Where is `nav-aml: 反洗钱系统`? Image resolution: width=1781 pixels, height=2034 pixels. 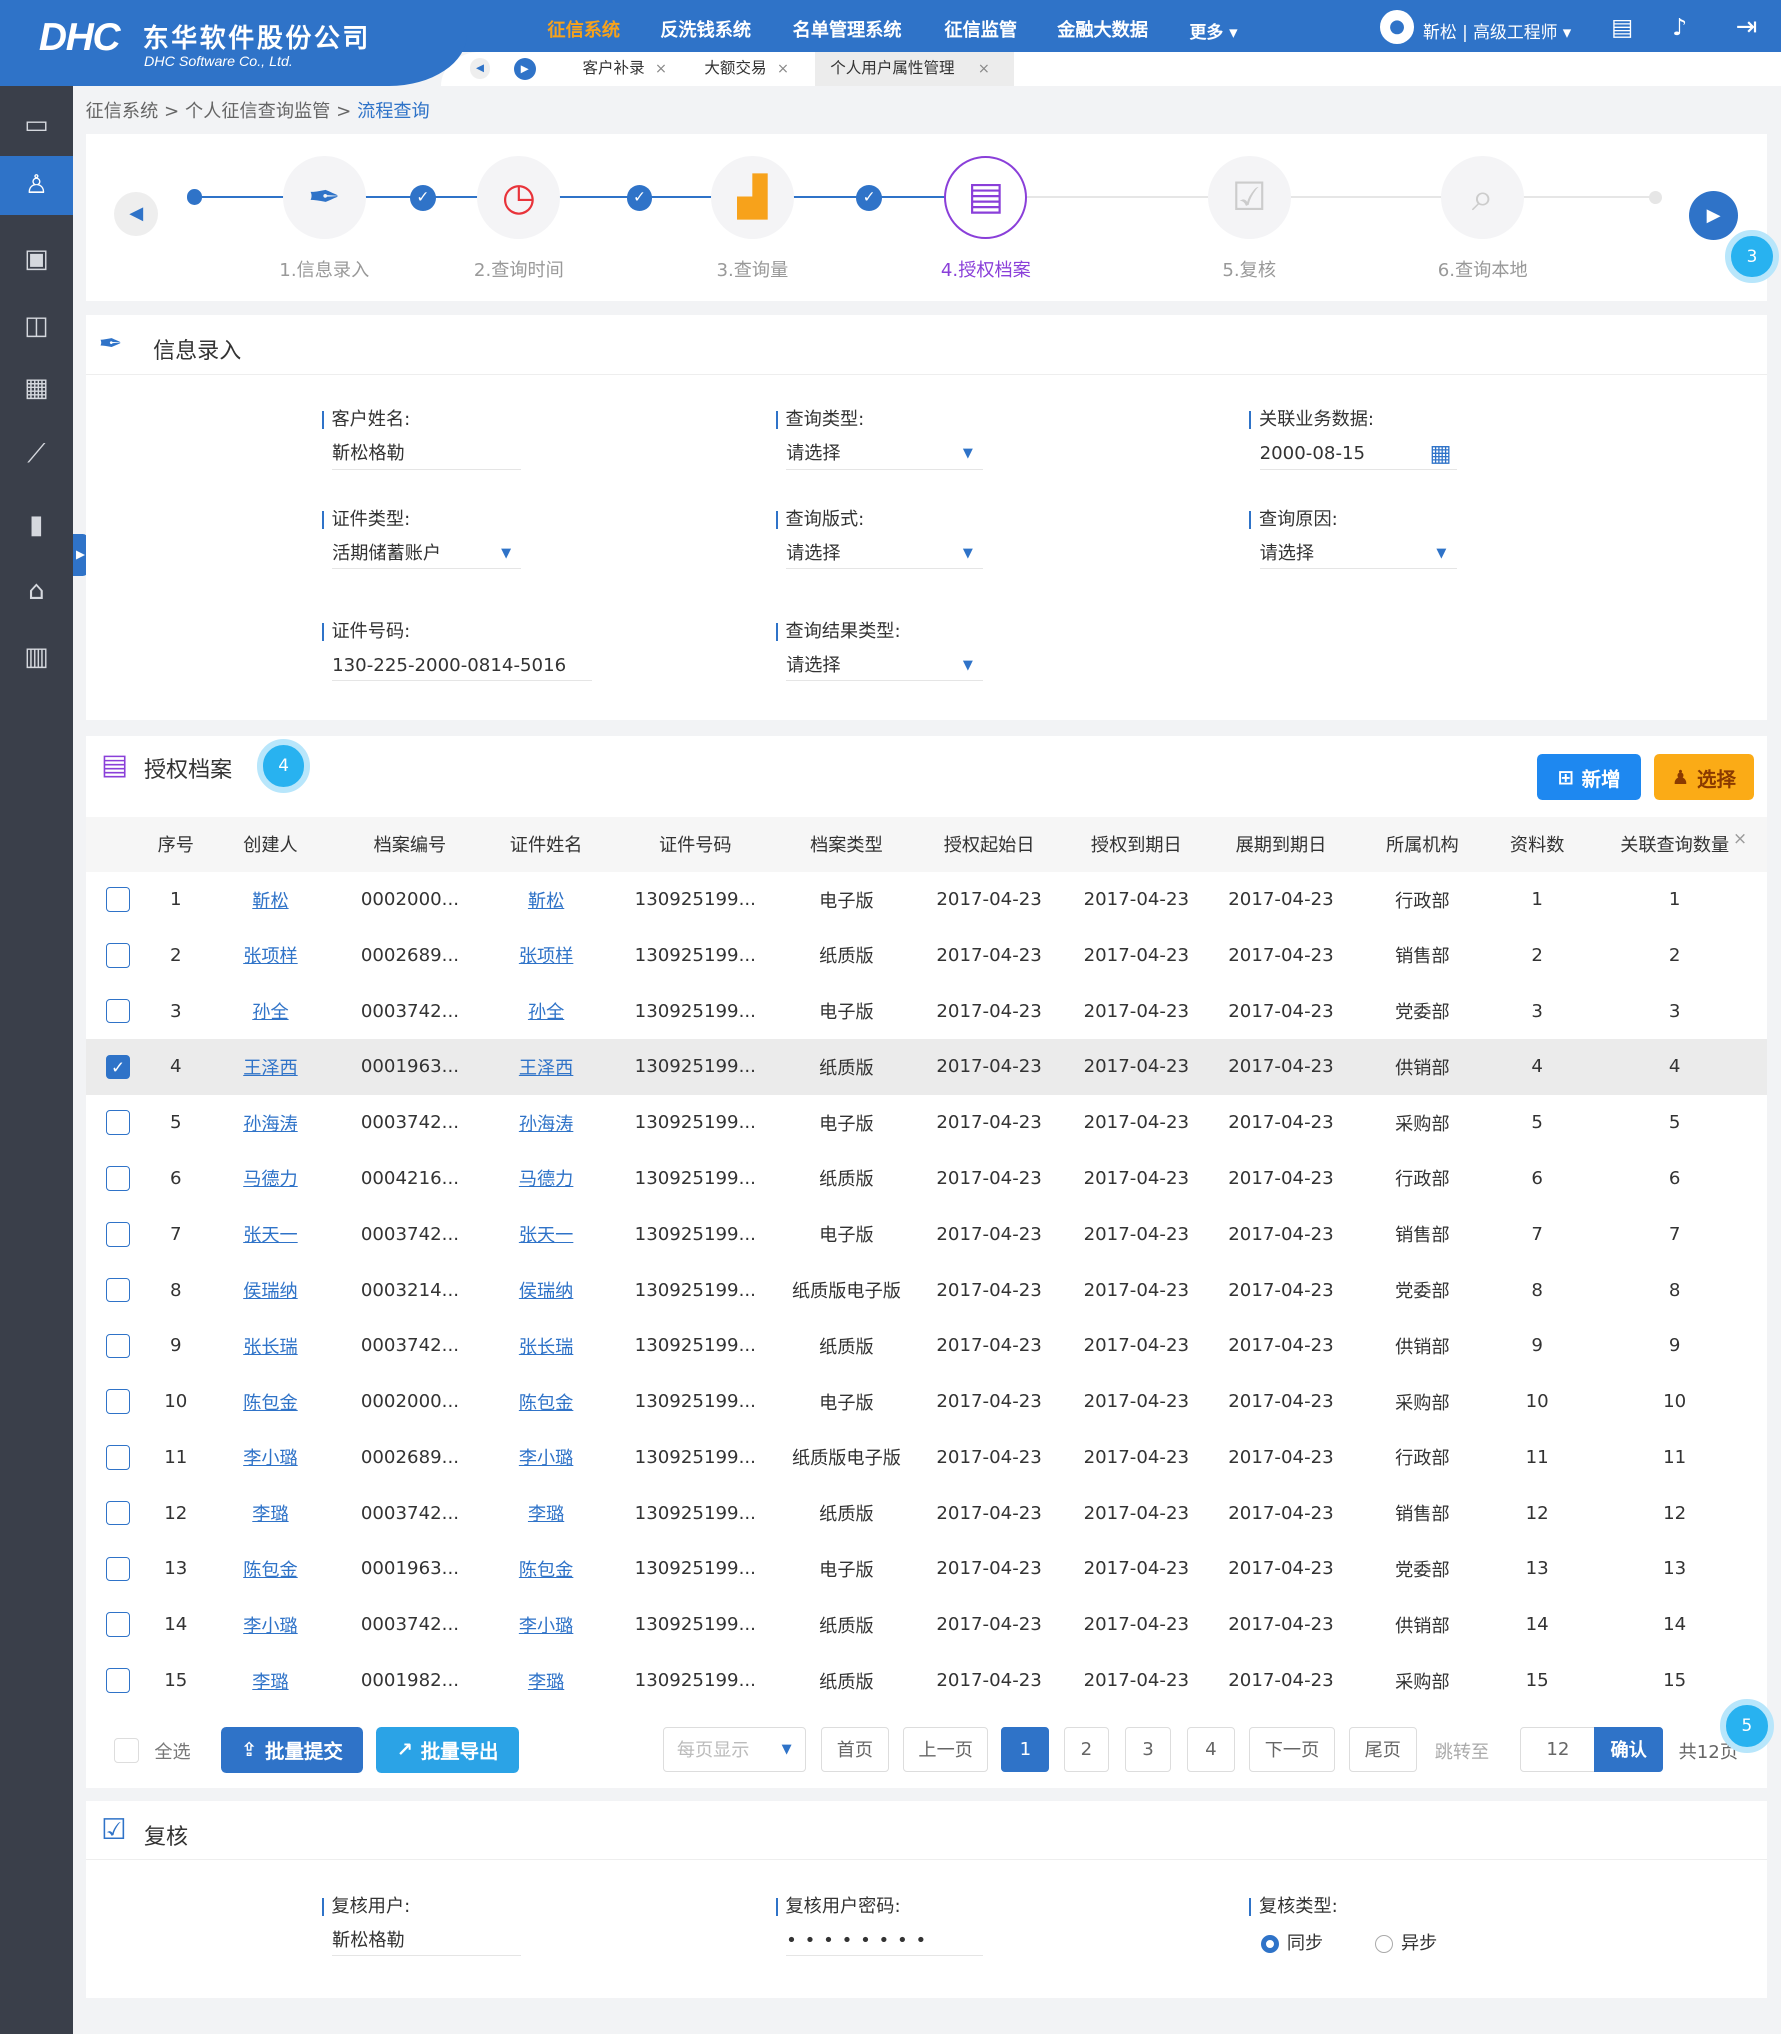 nav-aml: 反洗钱系统 is located at coordinates (706, 30).